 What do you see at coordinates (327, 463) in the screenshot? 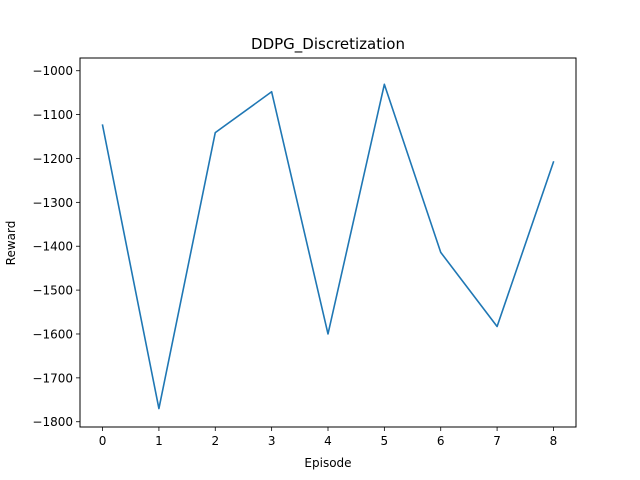
I see `x-axis-label: Episode` at bounding box center [327, 463].